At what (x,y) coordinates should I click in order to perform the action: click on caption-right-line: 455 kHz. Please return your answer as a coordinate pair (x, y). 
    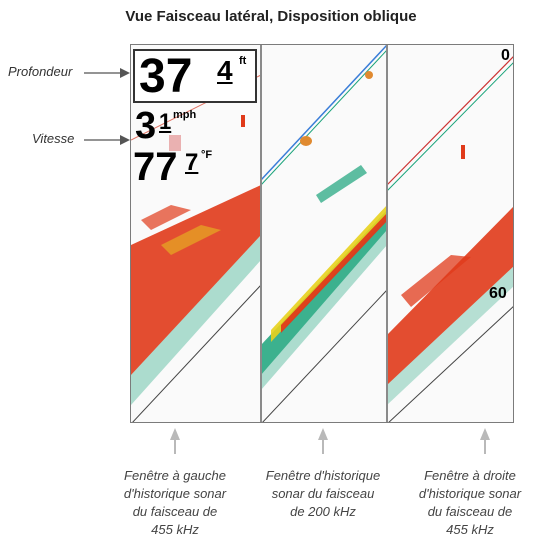
    Looking at the image, I should click on (470, 529).